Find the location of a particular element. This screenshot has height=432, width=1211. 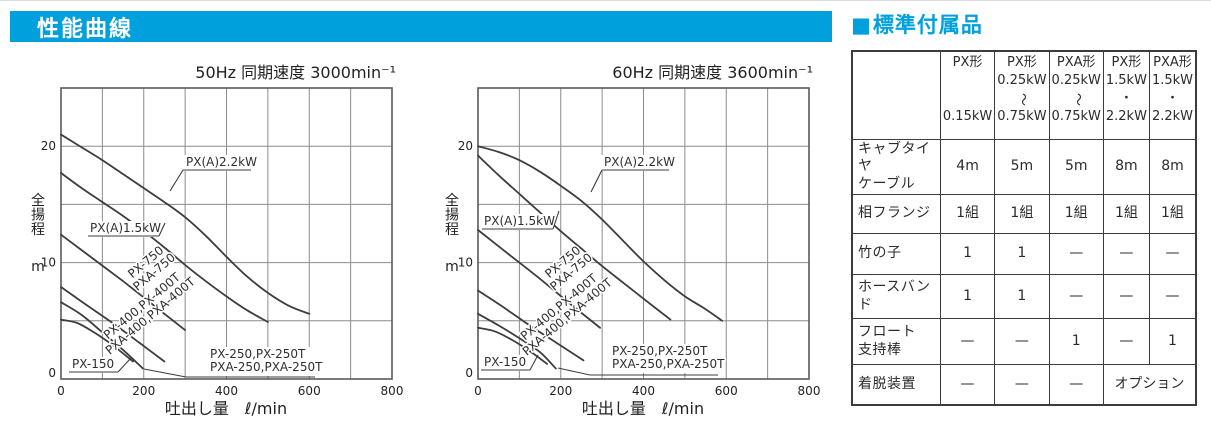

x-tick-label: 400 is located at coordinates (643, 391).